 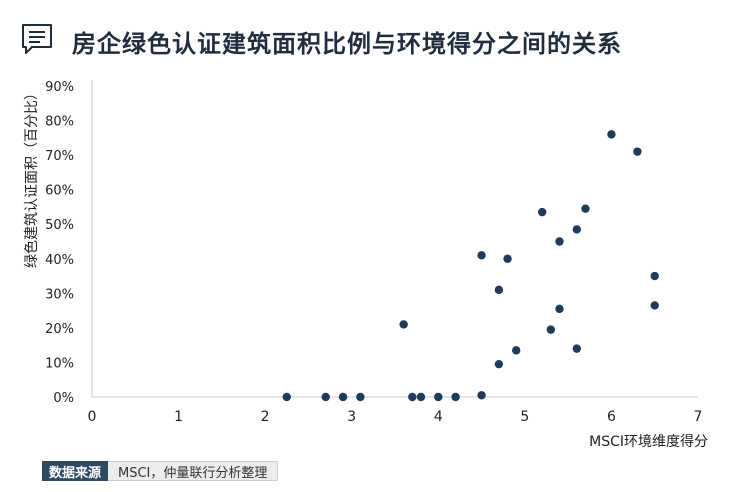 I want to click on y-tick-label: 90%, so click(x=59, y=87).